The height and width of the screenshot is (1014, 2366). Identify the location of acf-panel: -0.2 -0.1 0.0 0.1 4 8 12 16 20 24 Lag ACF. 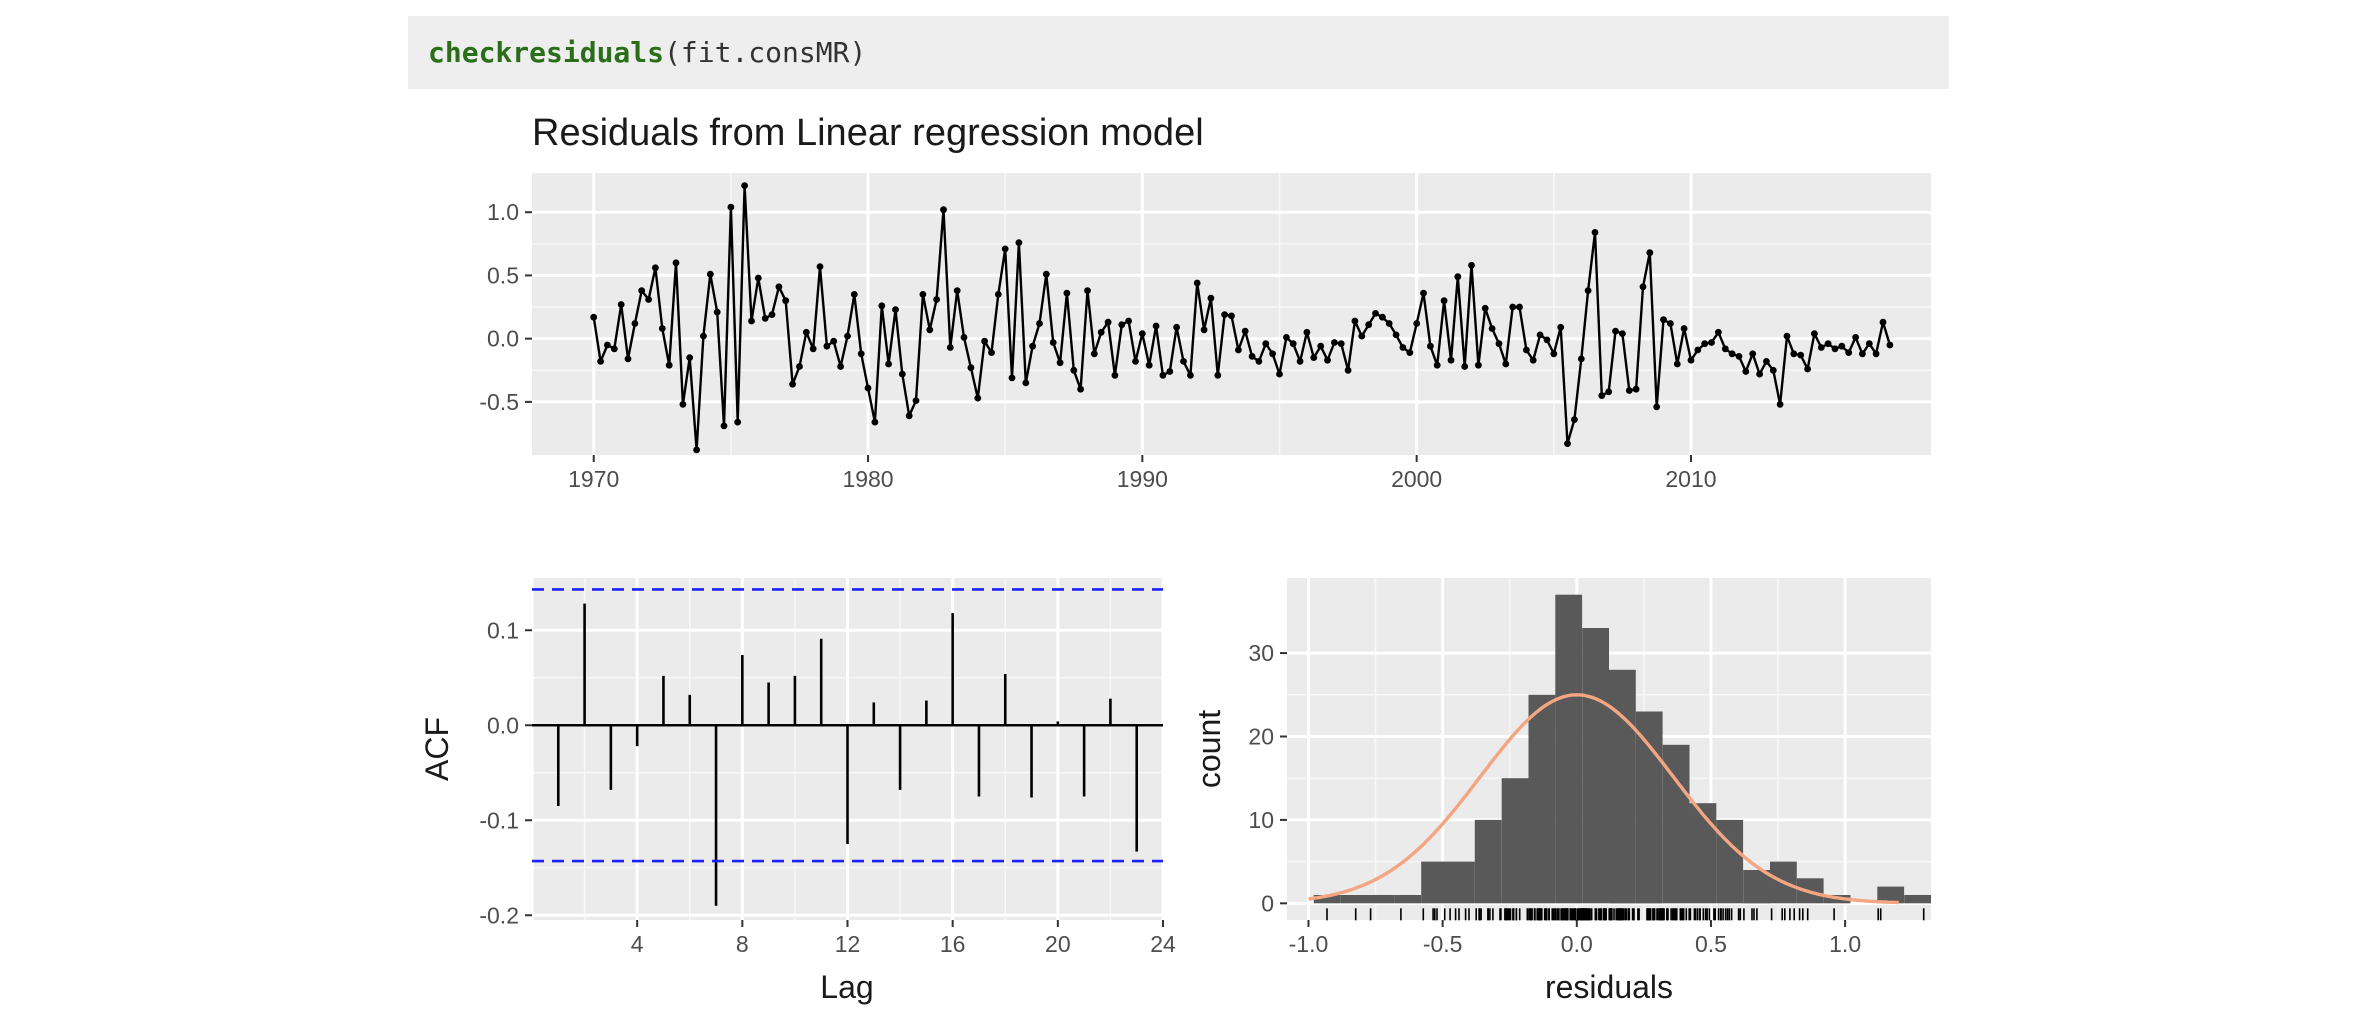
(797, 791).